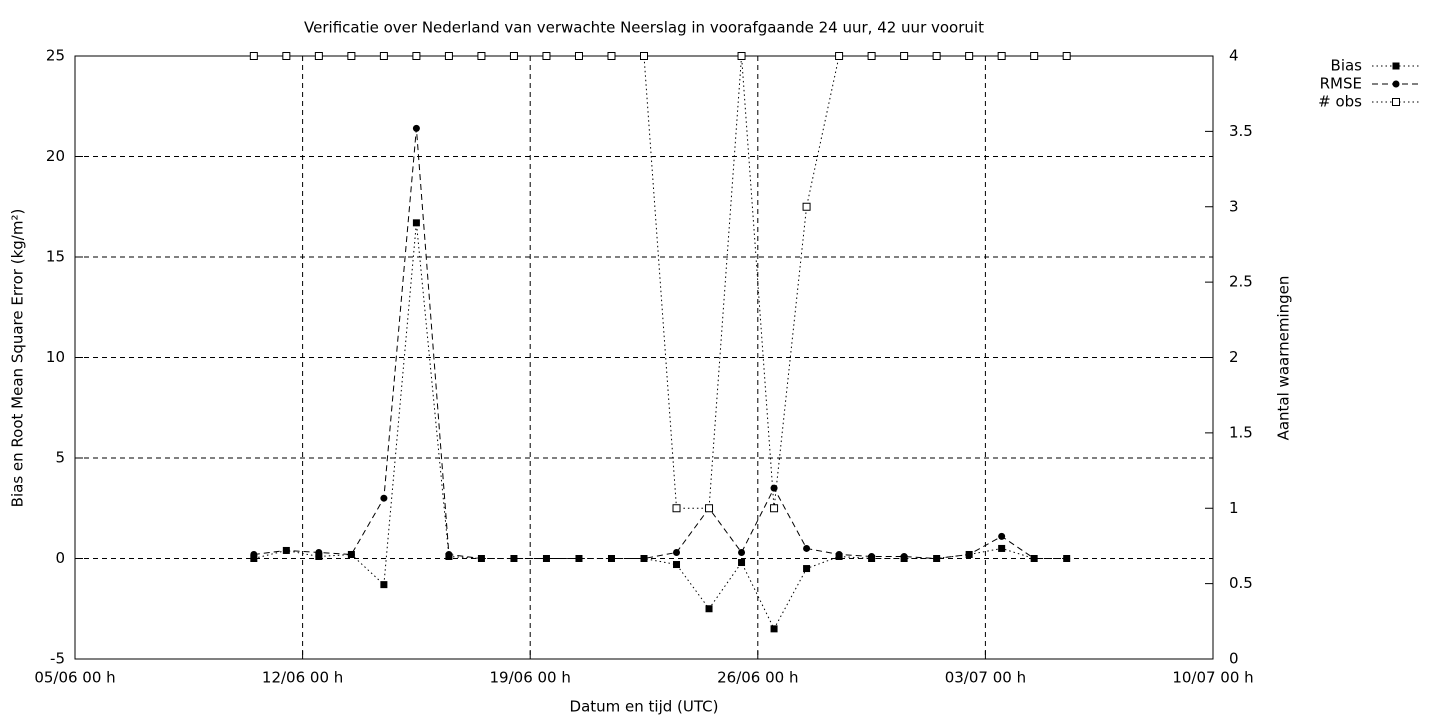 This screenshot has height=720, width=1440. Describe the element at coordinates (1234, 206) in the screenshot. I see `y2-tick-label: 3` at that location.